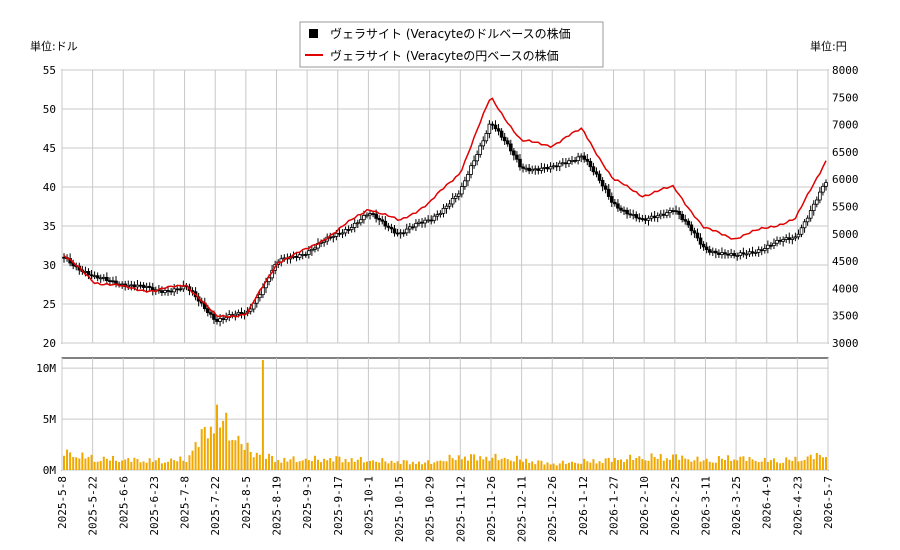  I want to click on date-tick-label: 2025-7-22, so click(215, 506).